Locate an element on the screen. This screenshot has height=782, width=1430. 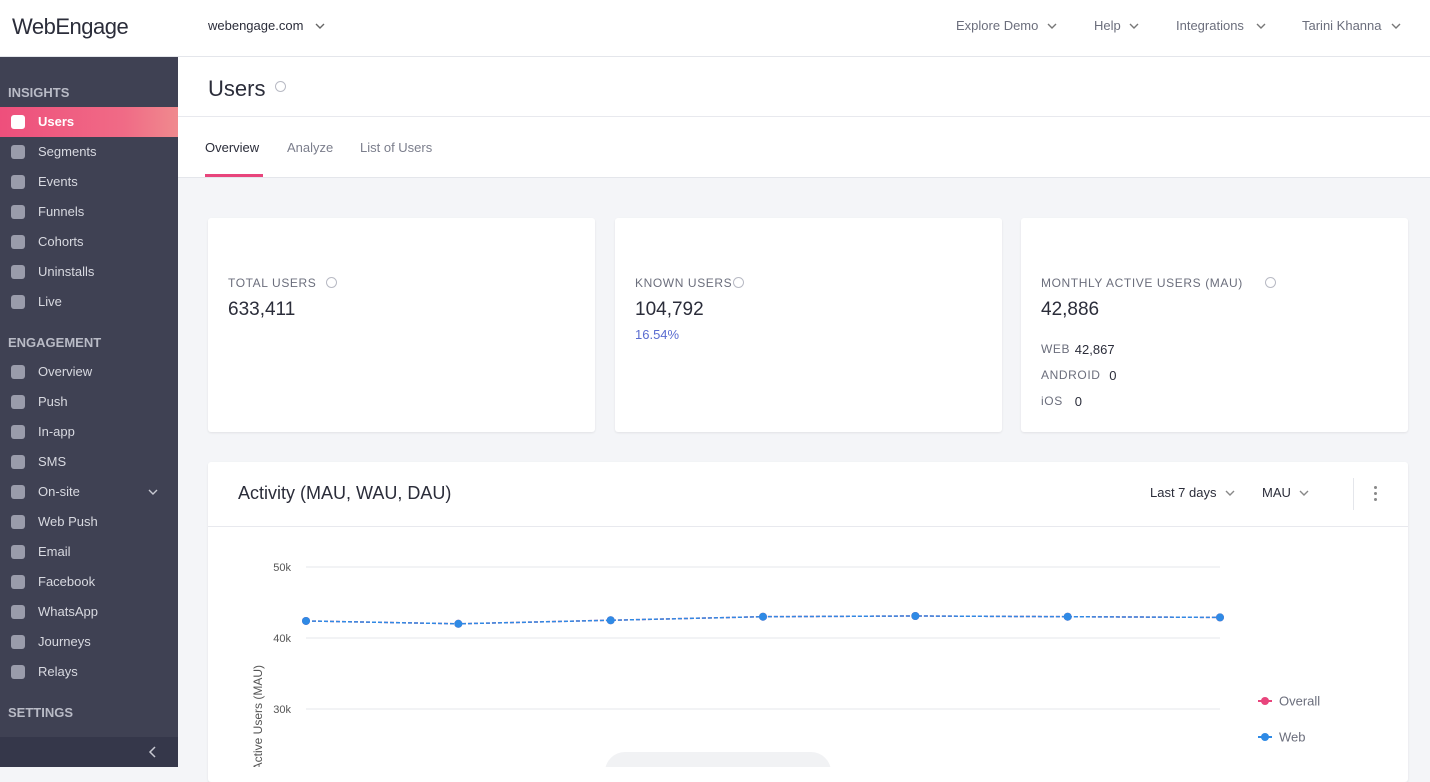
breakdown-label: WEB is located at coordinates (1056, 349).